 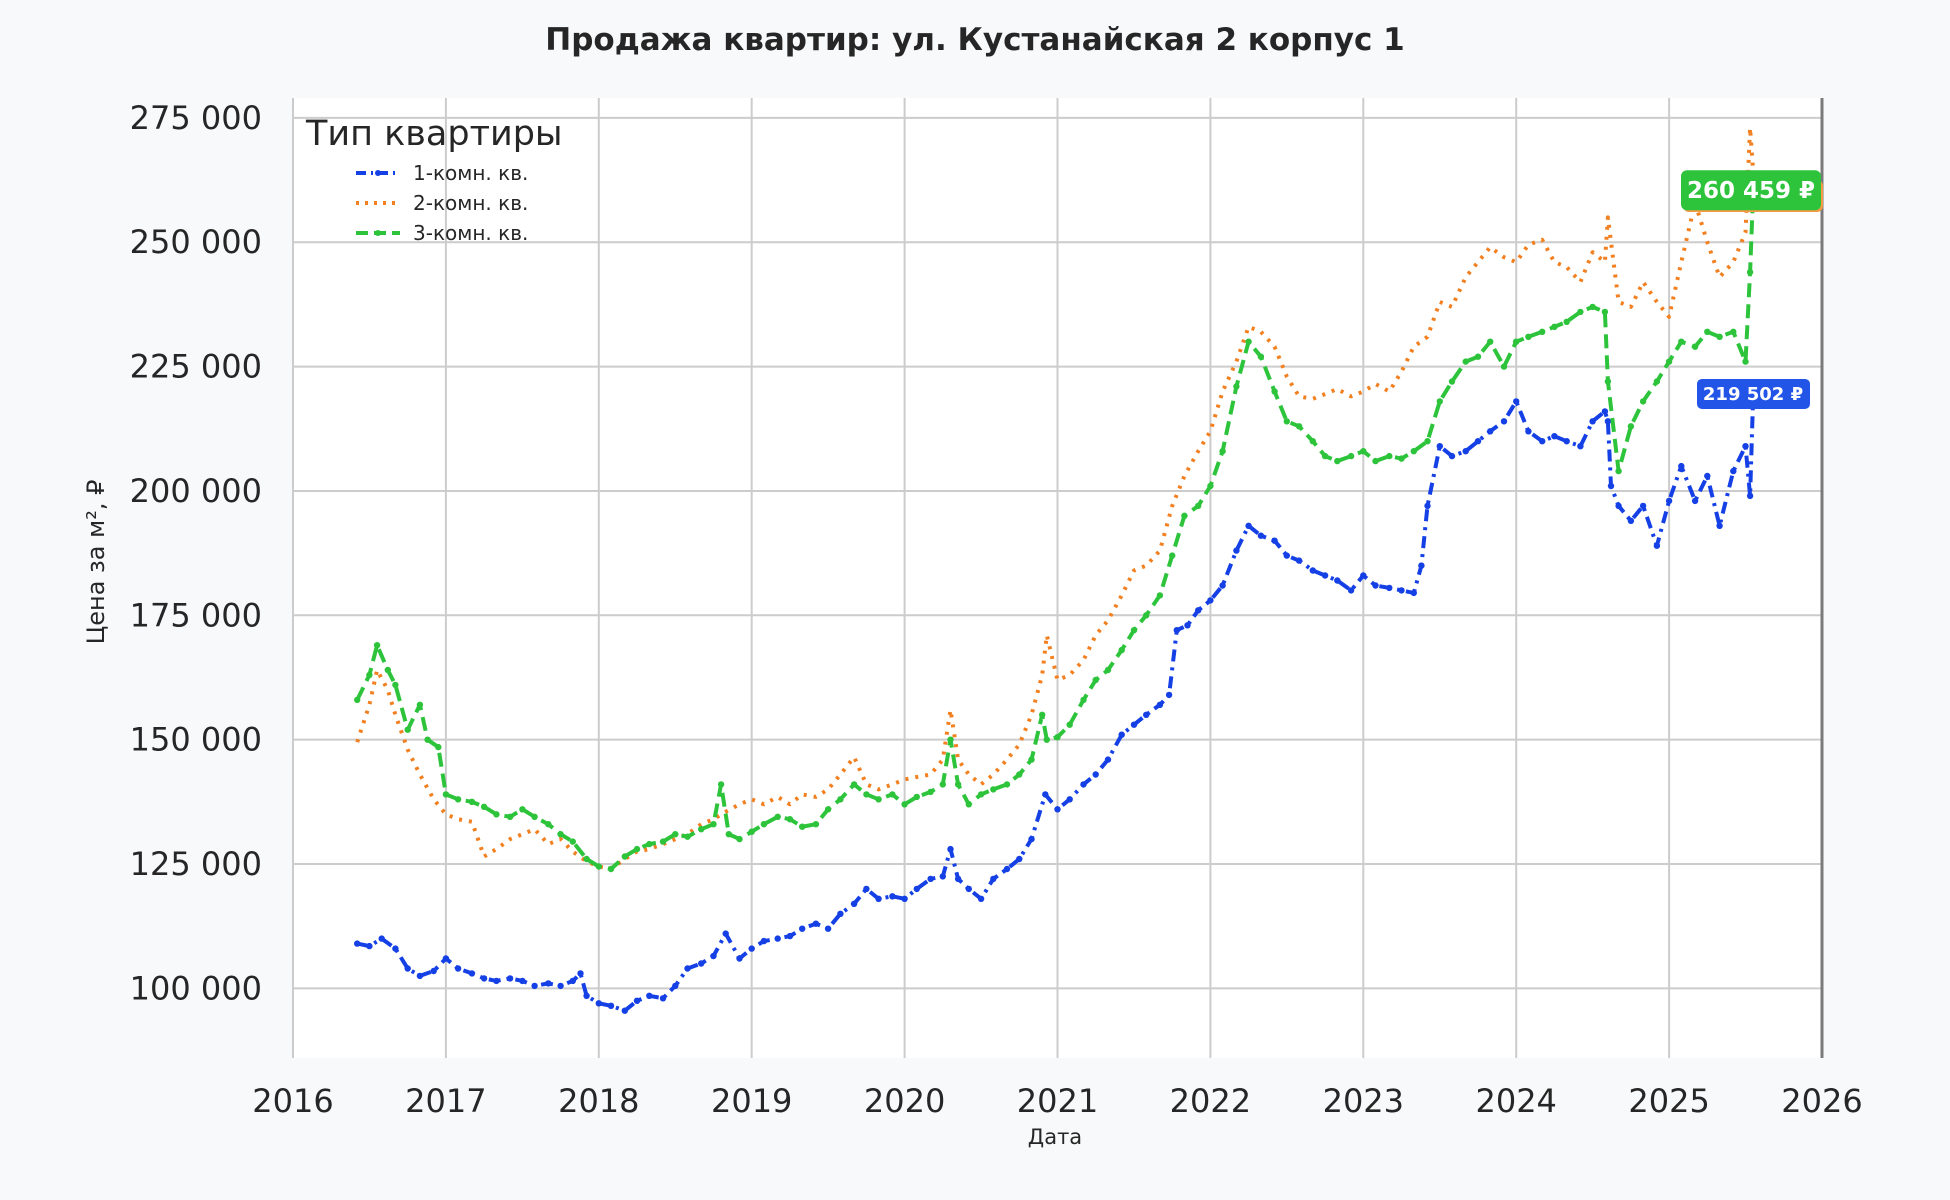 What do you see at coordinates (1363, 1101) in the screenshot?
I see `x-tick-label: 2023` at bounding box center [1363, 1101].